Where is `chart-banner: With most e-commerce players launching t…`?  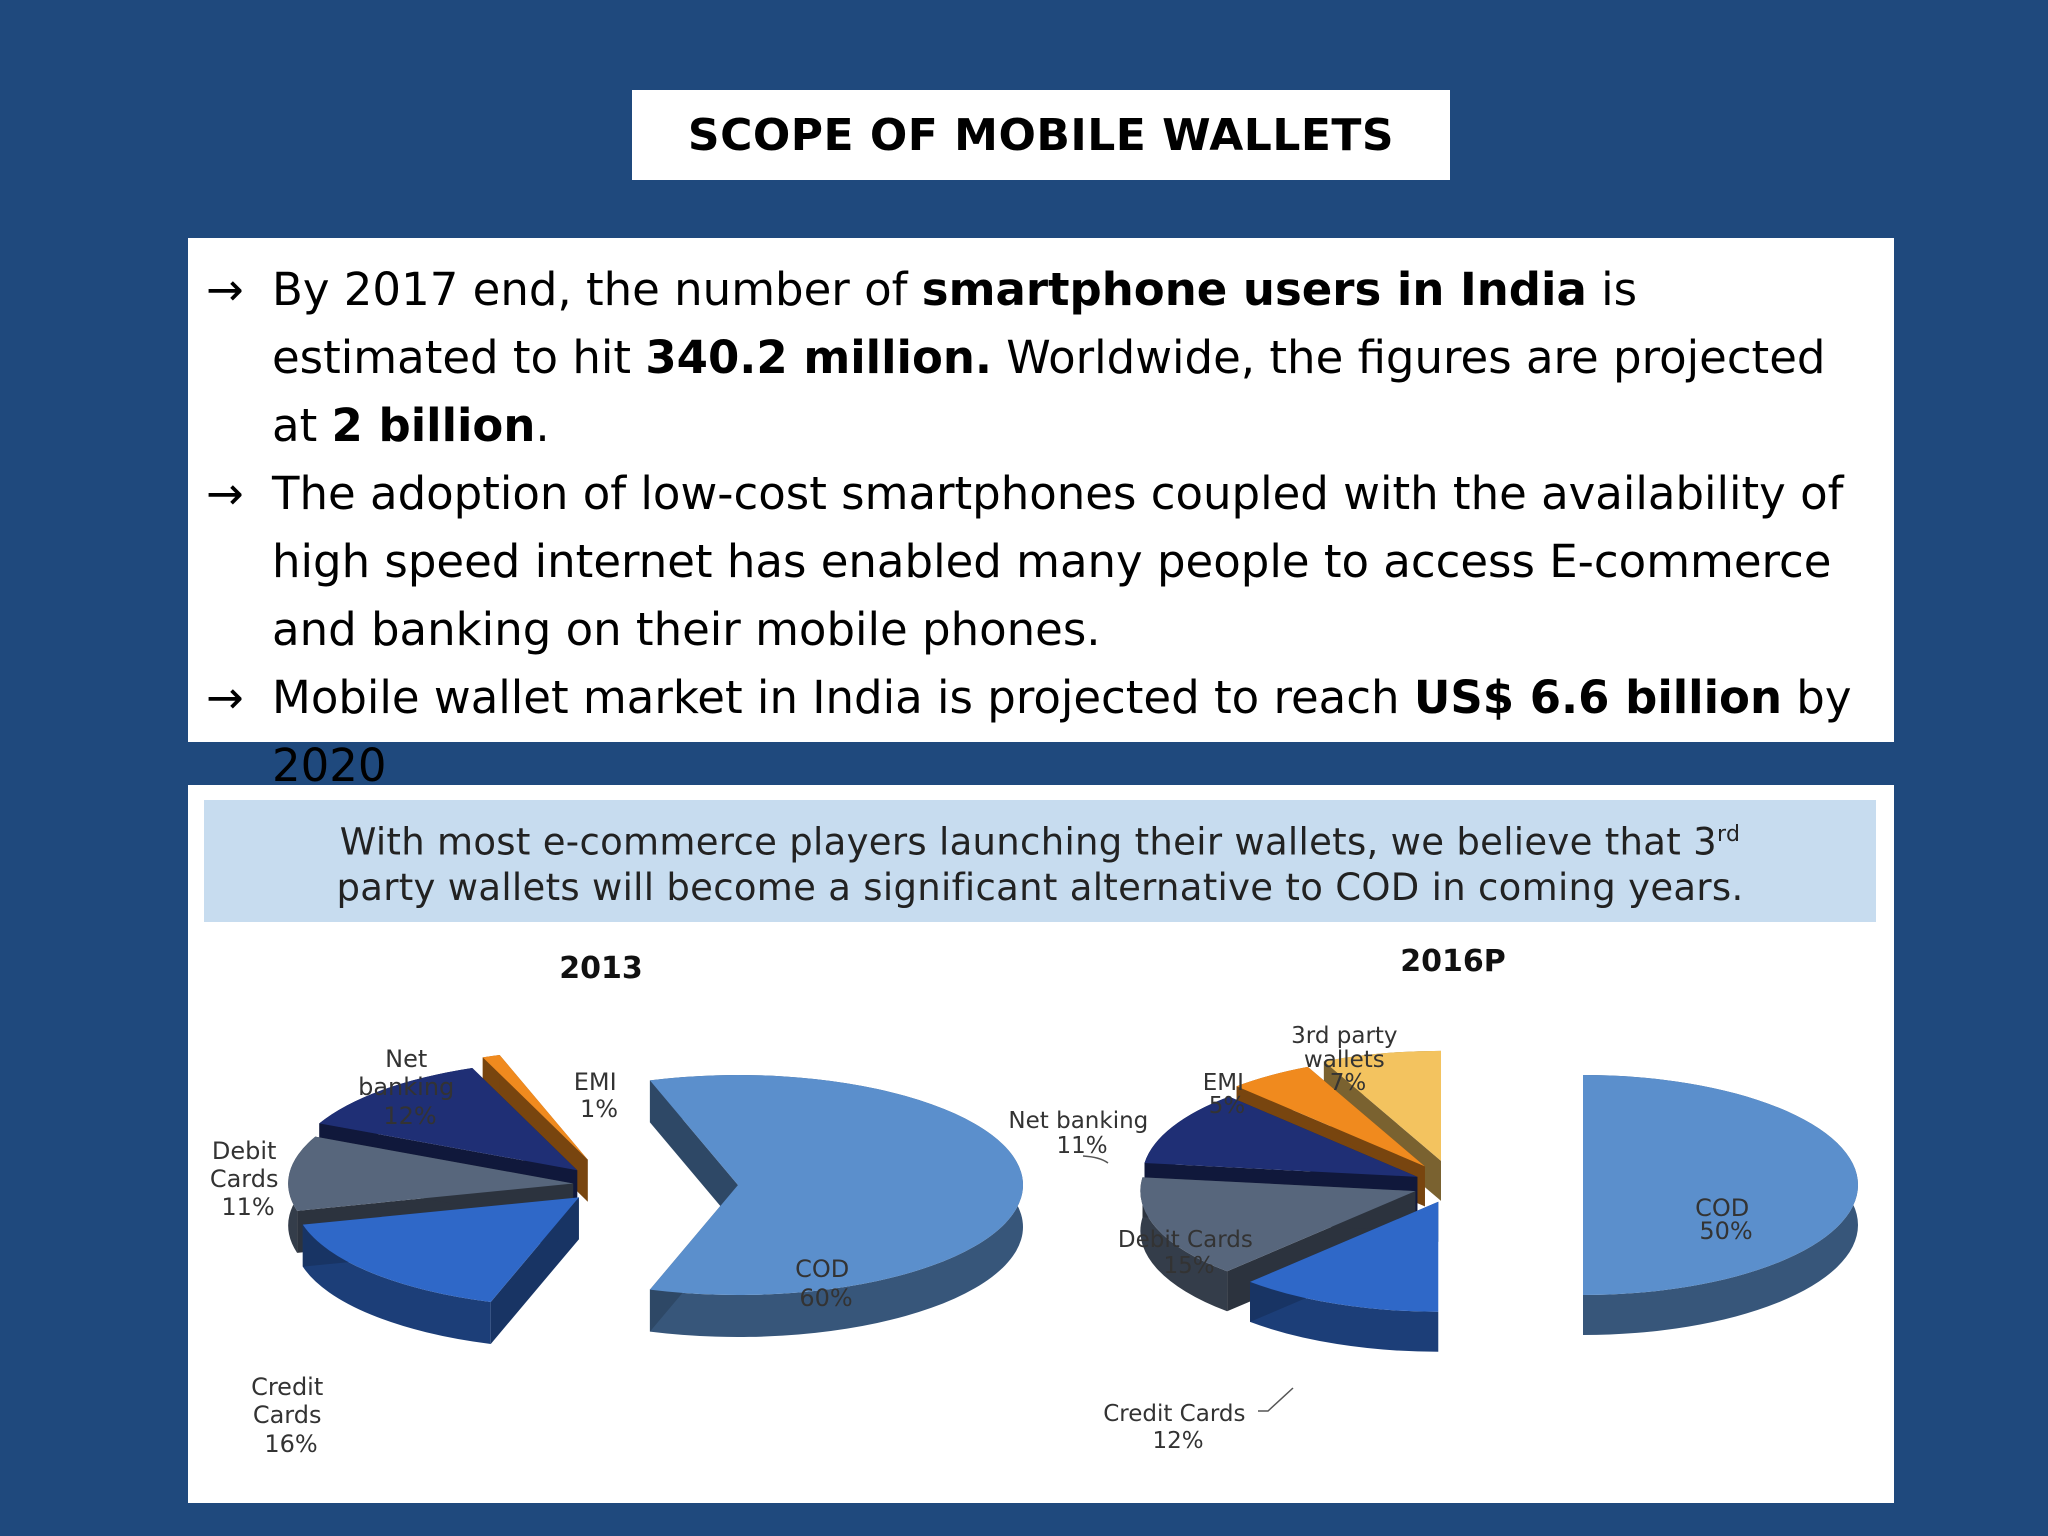
chart-banner: With most e-commerce players launching t… is located at coordinates (1040, 861).